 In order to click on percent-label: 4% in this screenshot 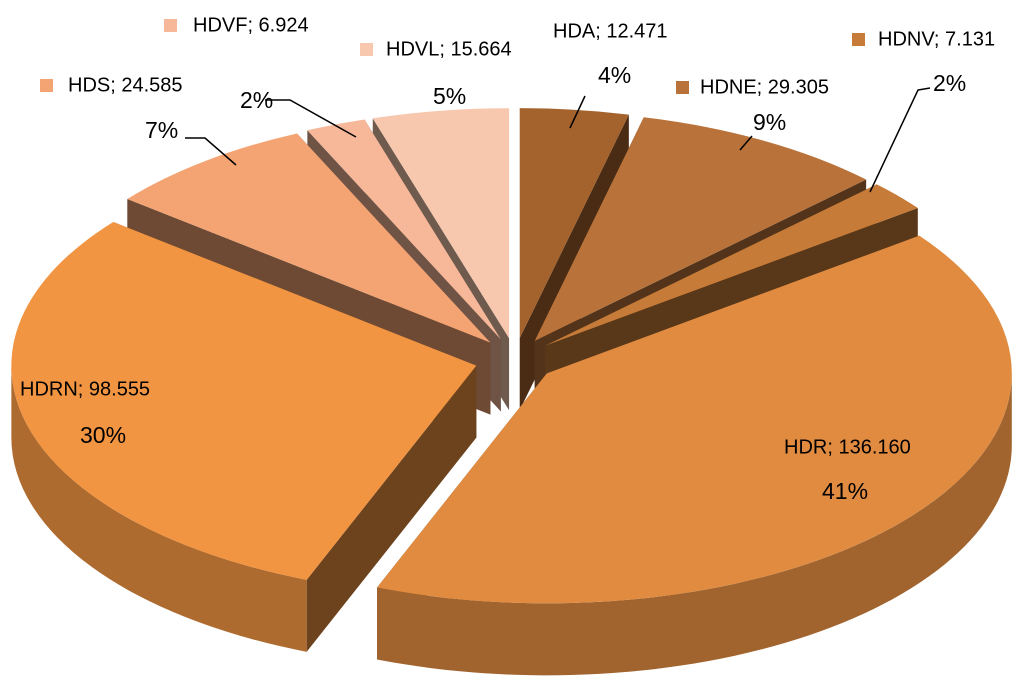, I will do `click(614, 75)`.